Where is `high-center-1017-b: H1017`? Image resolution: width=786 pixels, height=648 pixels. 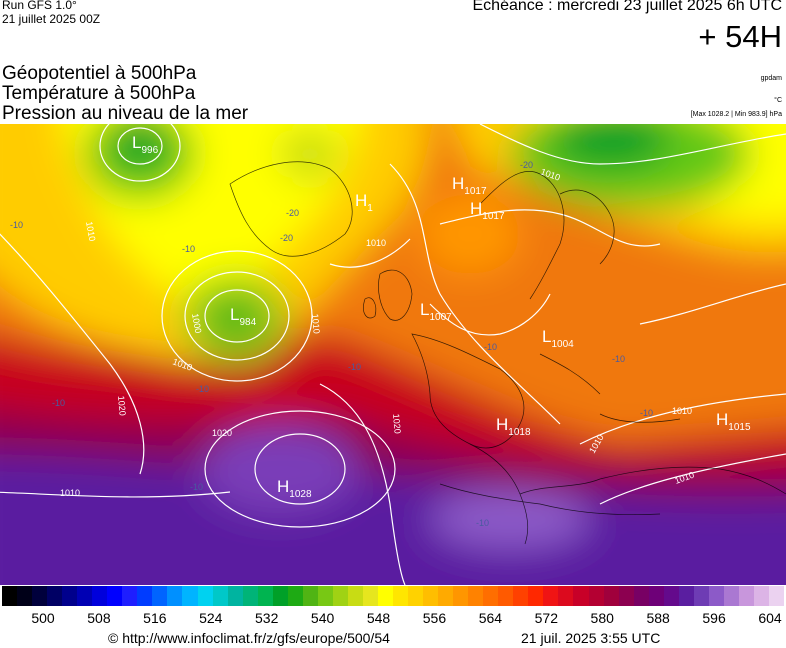 high-center-1017-b: H1017 is located at coordinates (487, 210).